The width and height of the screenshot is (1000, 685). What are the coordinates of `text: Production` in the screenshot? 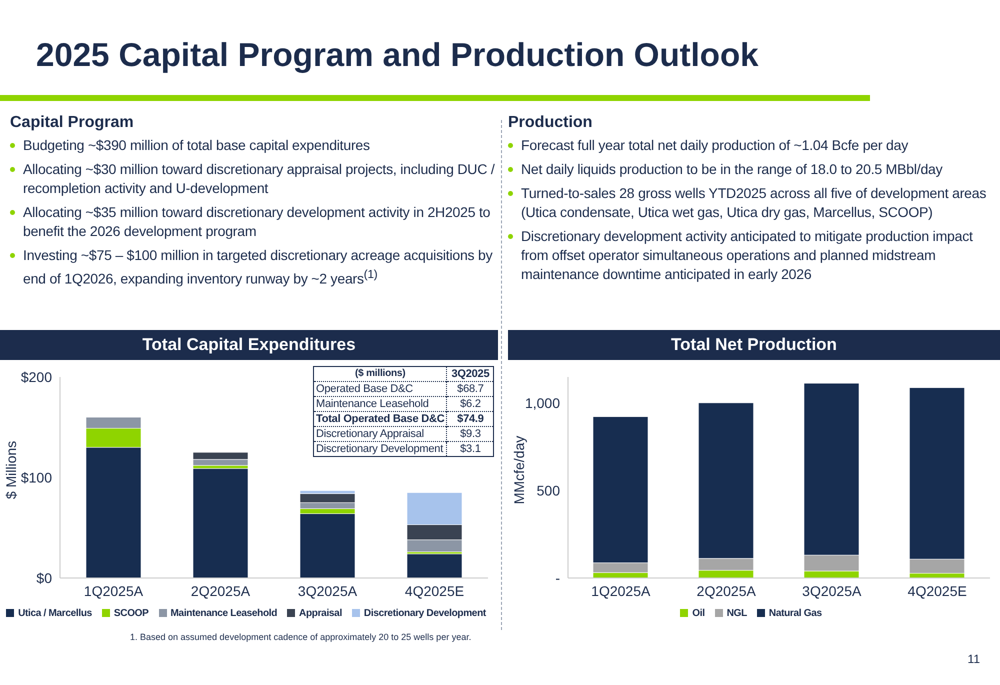 It's located at (551, 123).